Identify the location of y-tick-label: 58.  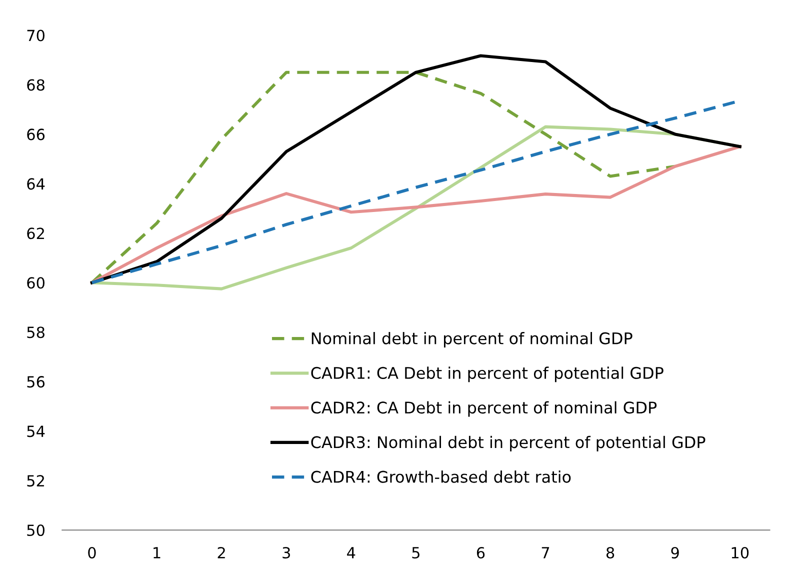
(35, 332).